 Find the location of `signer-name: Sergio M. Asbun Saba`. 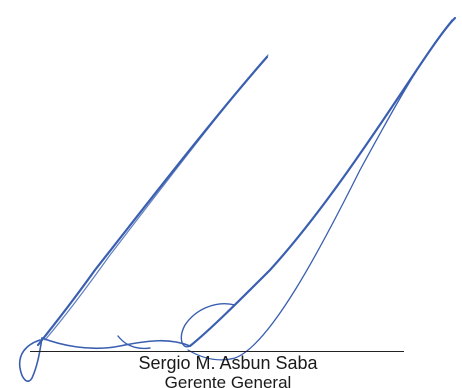

signer-name: Sergio M. Asbun Saba is located at coordinates (228, 363).